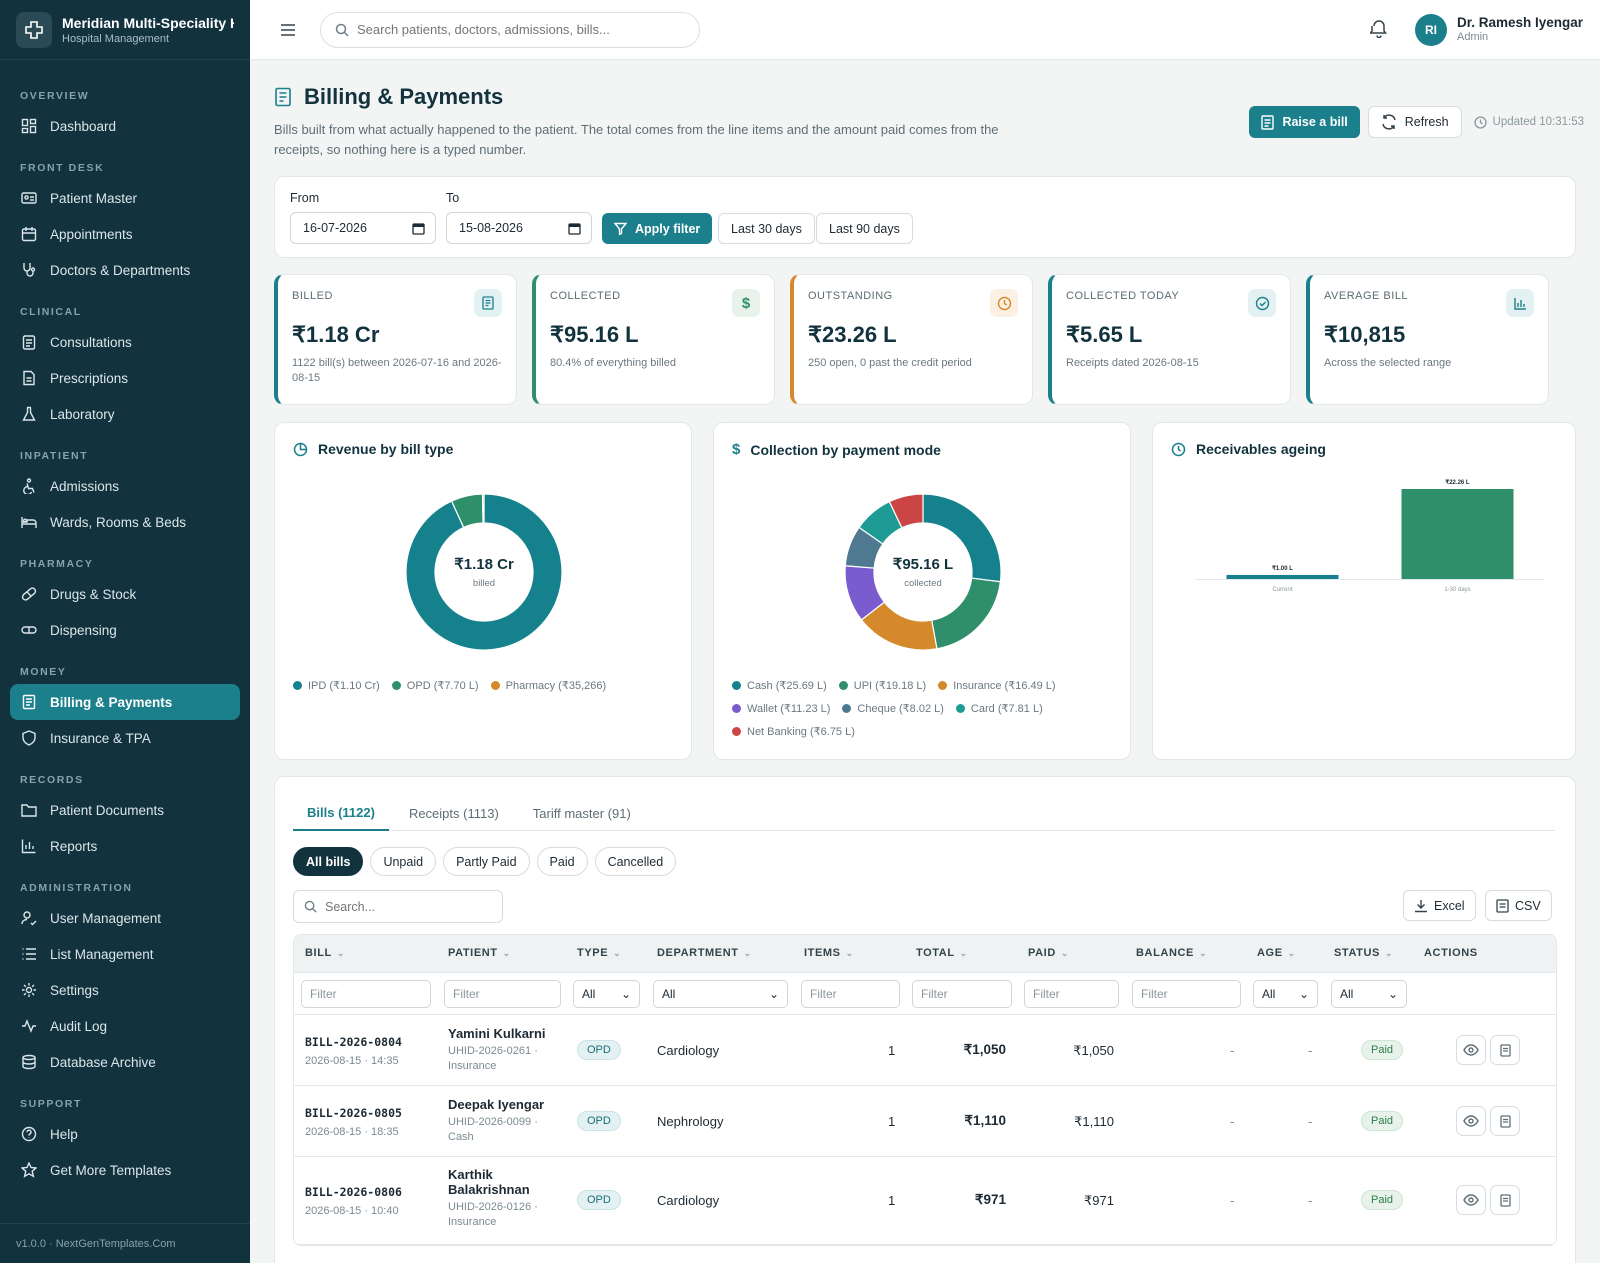 This screenshot has width=1600, height=1263. I want to click on sidebar-item-drugs: Drugs & Stock, so click(125, 594).